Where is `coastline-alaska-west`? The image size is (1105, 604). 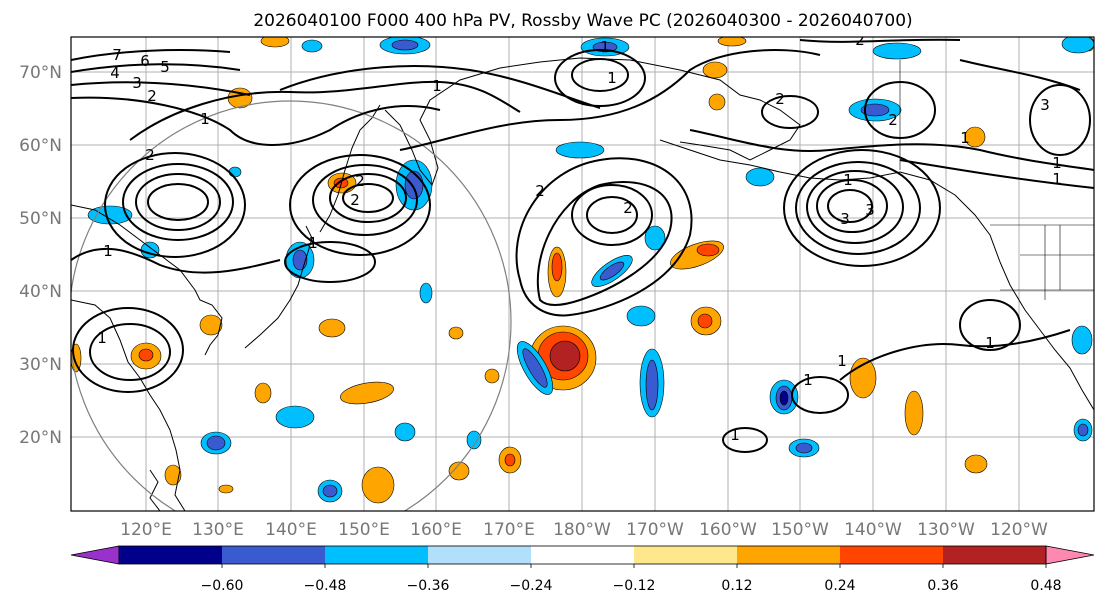 coastline-alaska-west is located at coordinates (740, 130).